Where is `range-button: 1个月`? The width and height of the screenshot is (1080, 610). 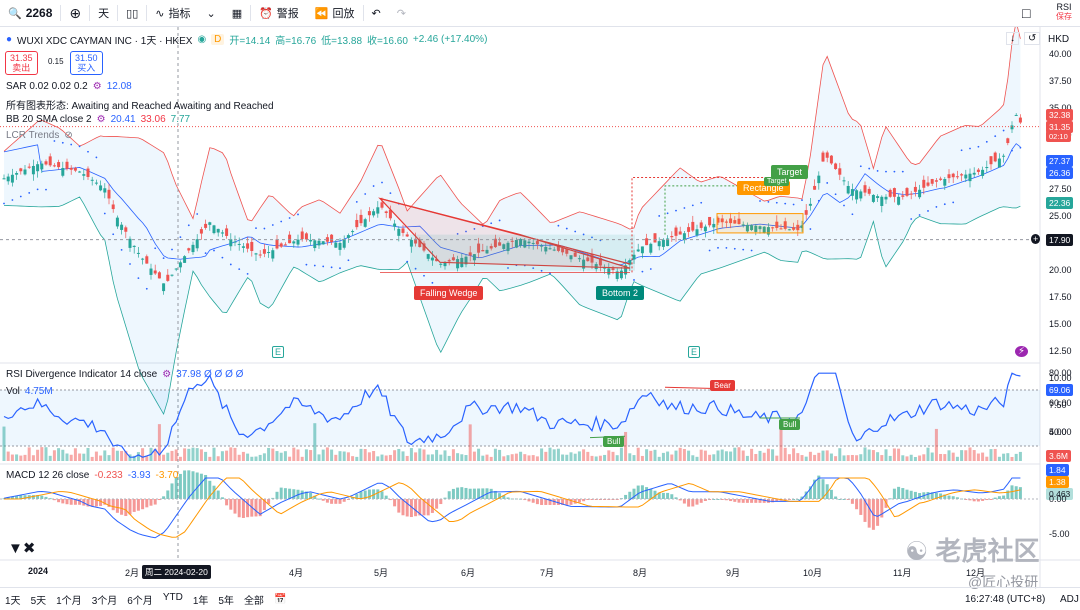
range-button: 1个月 is located at coordinates (69, 601).